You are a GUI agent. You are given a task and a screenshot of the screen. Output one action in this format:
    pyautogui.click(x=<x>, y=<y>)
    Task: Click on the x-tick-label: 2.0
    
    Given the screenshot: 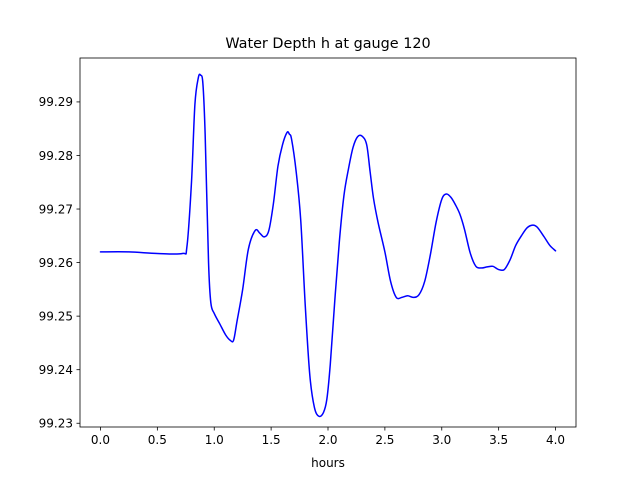 What is the action you would take?
    pyautogui.click(x=327, y=440)
    